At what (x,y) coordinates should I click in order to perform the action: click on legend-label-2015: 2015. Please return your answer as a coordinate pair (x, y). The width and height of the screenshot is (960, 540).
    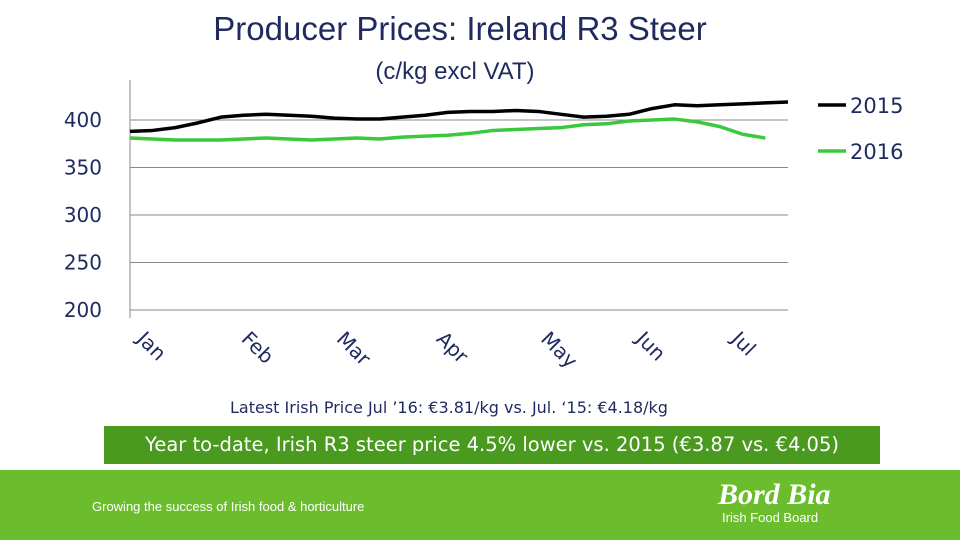
    Looking at the image, I should click on (876, 106).